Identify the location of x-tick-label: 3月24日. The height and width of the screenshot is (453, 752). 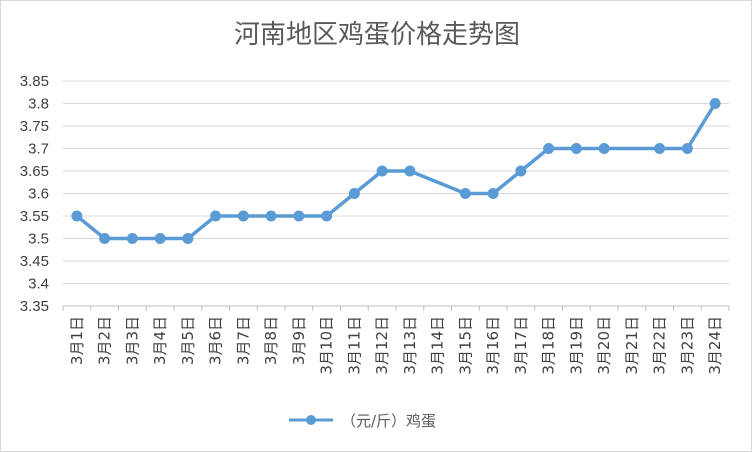
(715, 345).